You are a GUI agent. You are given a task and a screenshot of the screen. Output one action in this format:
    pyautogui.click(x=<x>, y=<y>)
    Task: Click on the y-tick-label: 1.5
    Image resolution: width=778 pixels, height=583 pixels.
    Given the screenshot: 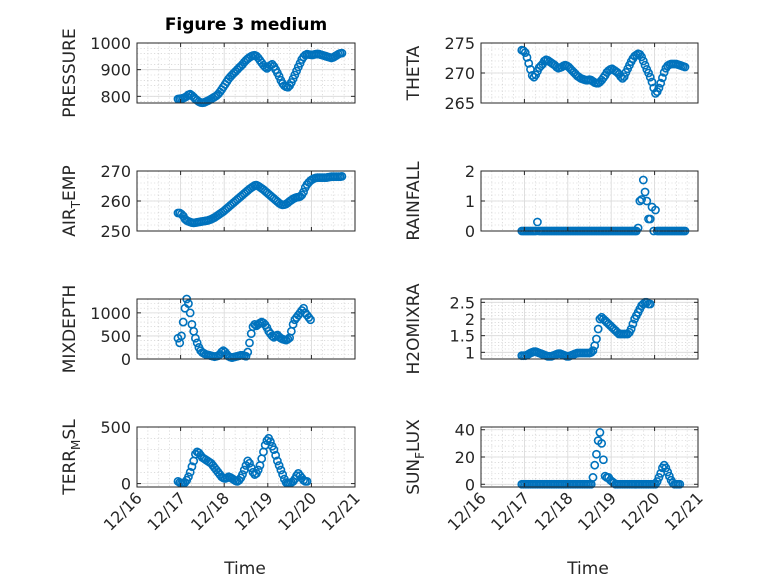 What is the action you would take?
    pyautogui.click(x=462, y=336)
    